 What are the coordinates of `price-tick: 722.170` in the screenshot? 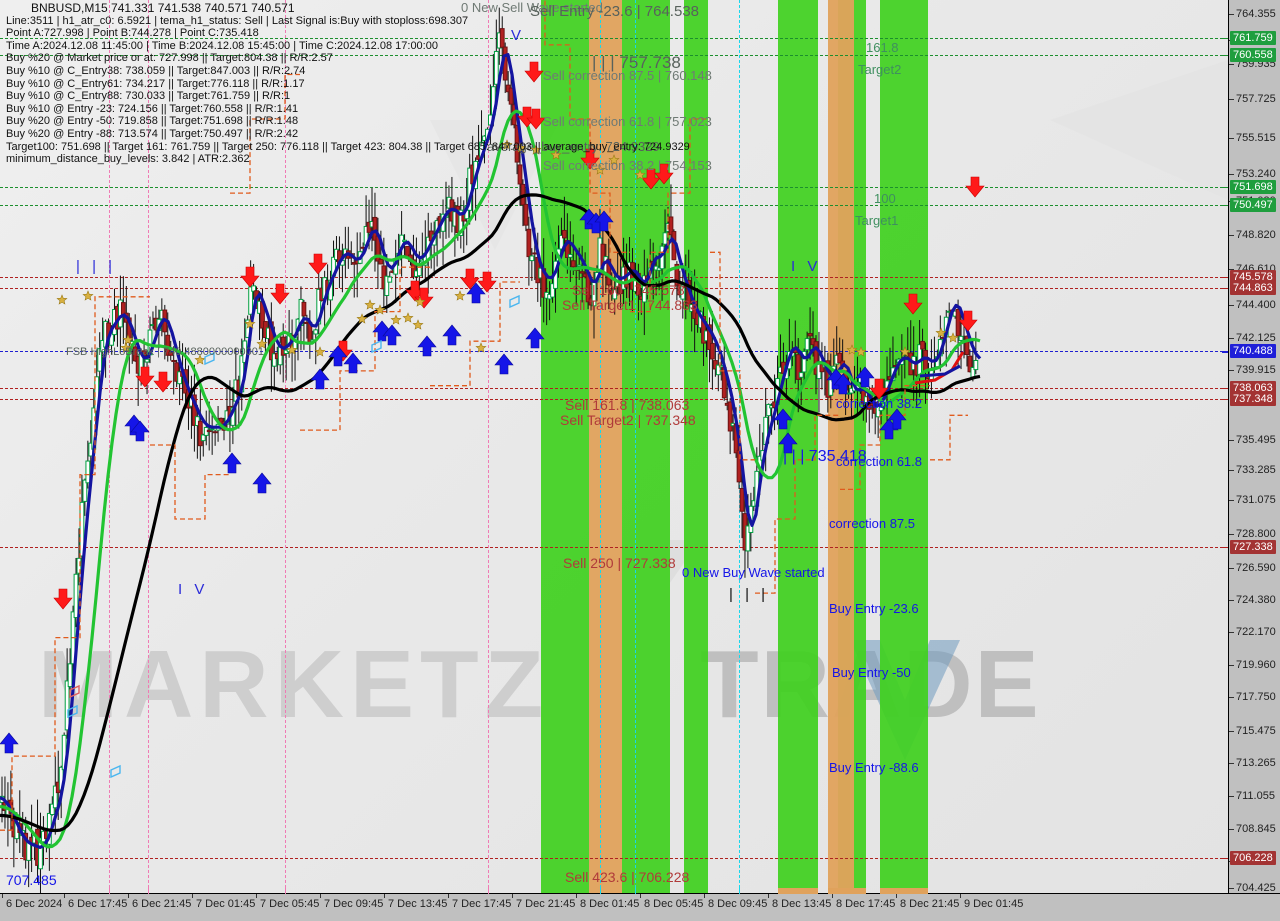 It's located at (1254, 632).